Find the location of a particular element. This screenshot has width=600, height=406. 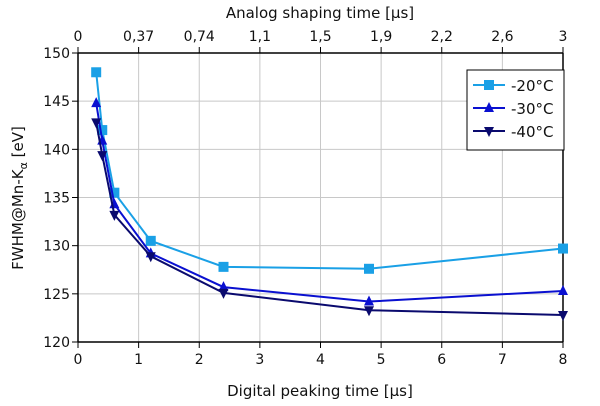

legend-box is located at coordinates (515, 110).